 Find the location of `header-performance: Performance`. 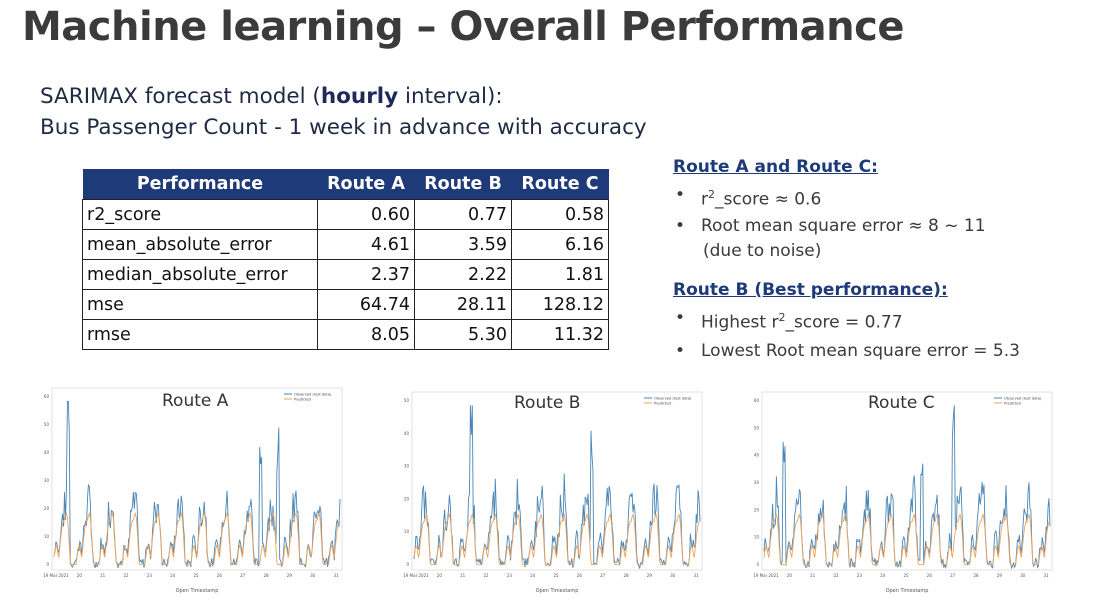

header-performance: Performance is located at coordinates (200, 184).